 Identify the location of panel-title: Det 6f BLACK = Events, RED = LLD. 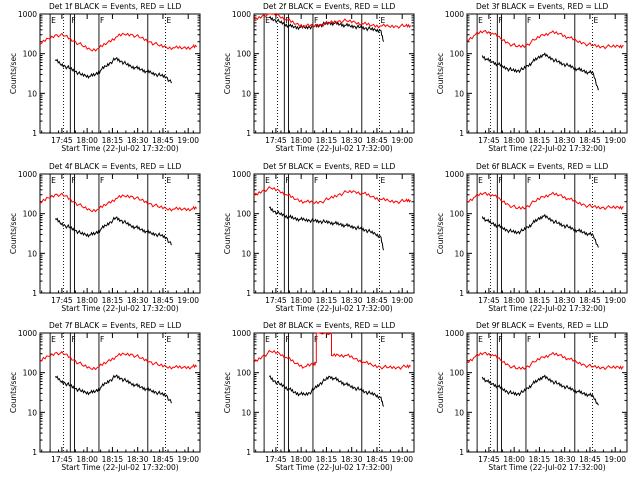
(542, 166).